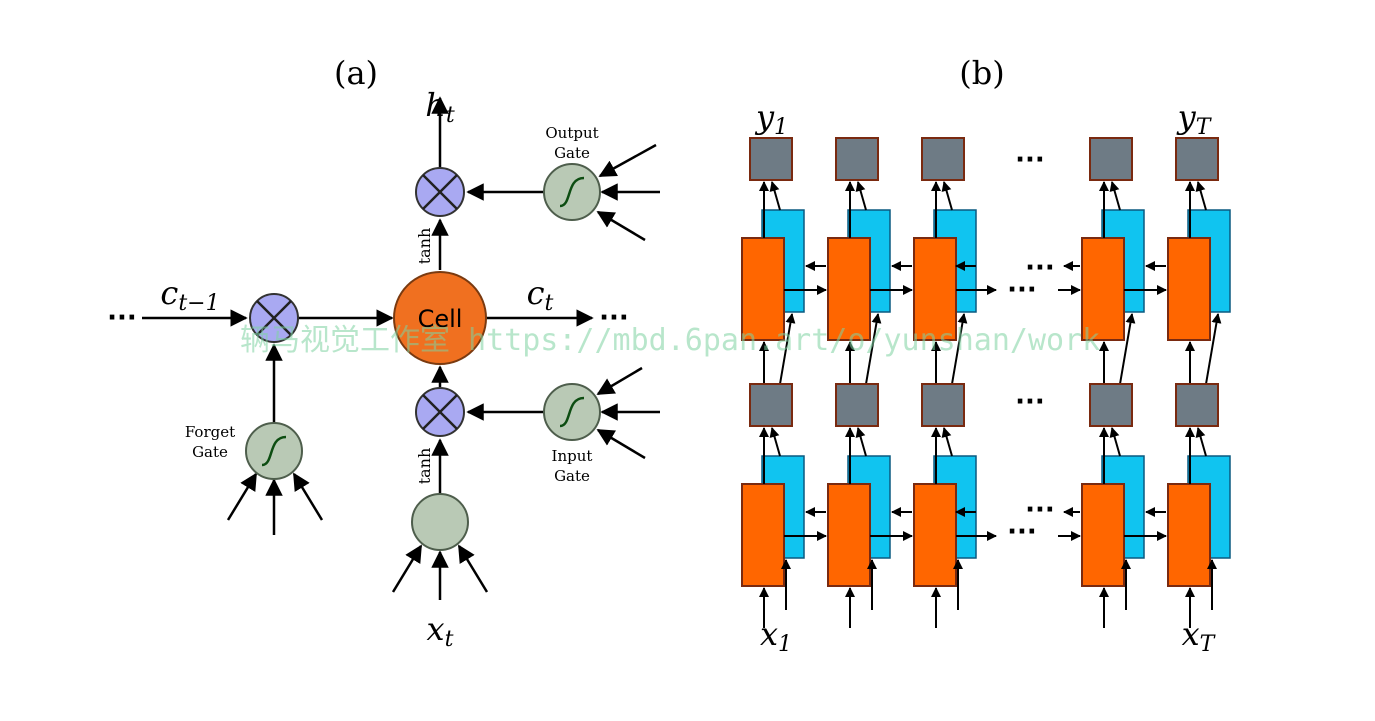 Image resolution: width=1375 pixels, height=721 pixels. I want to click on x1-label: x1, so click(776, 636).